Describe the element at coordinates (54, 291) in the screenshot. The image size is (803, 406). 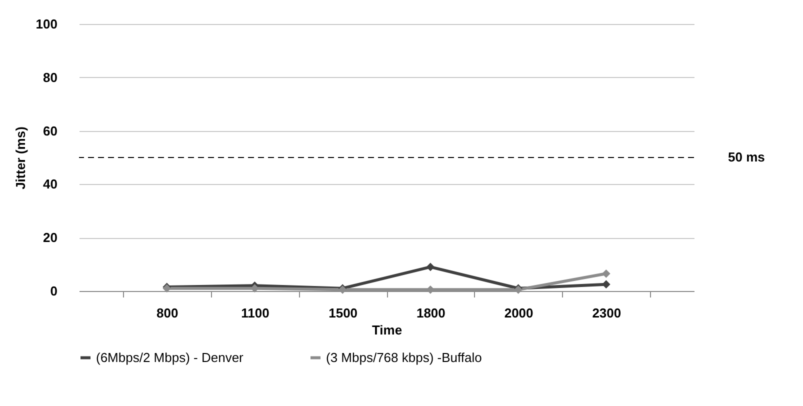
I see `y-tick-label: 0` at that location.